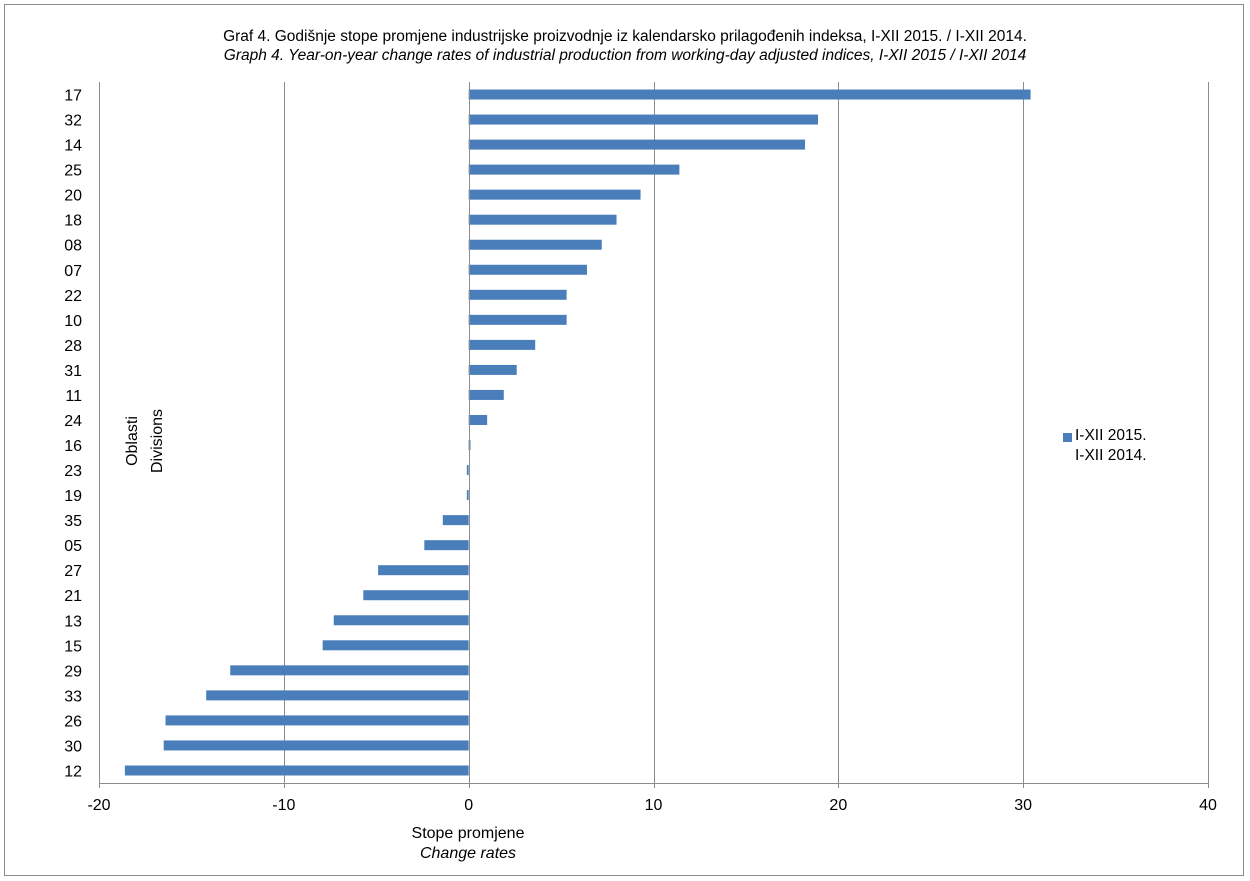  I want to click on category-label: 23, so click(73, 471).